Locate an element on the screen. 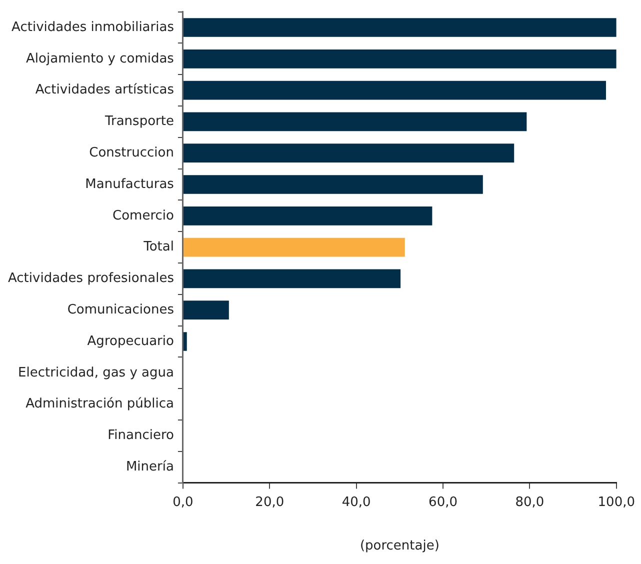  y-tick-label: Alojamiento y comidas is located at coordinates (100, 58).